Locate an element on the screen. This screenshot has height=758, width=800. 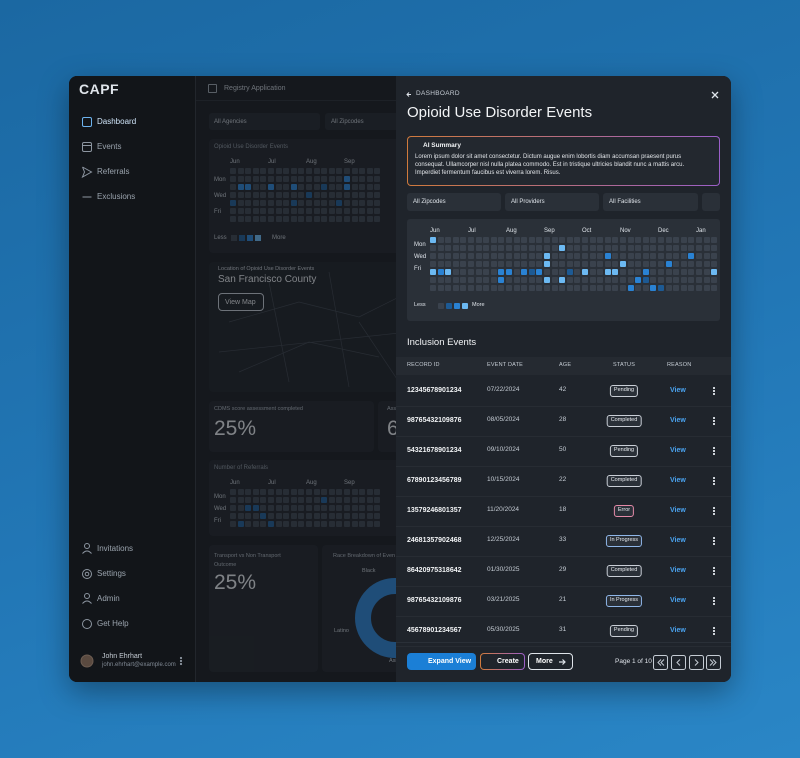
view-map-button is located at coordinates (241, 302).